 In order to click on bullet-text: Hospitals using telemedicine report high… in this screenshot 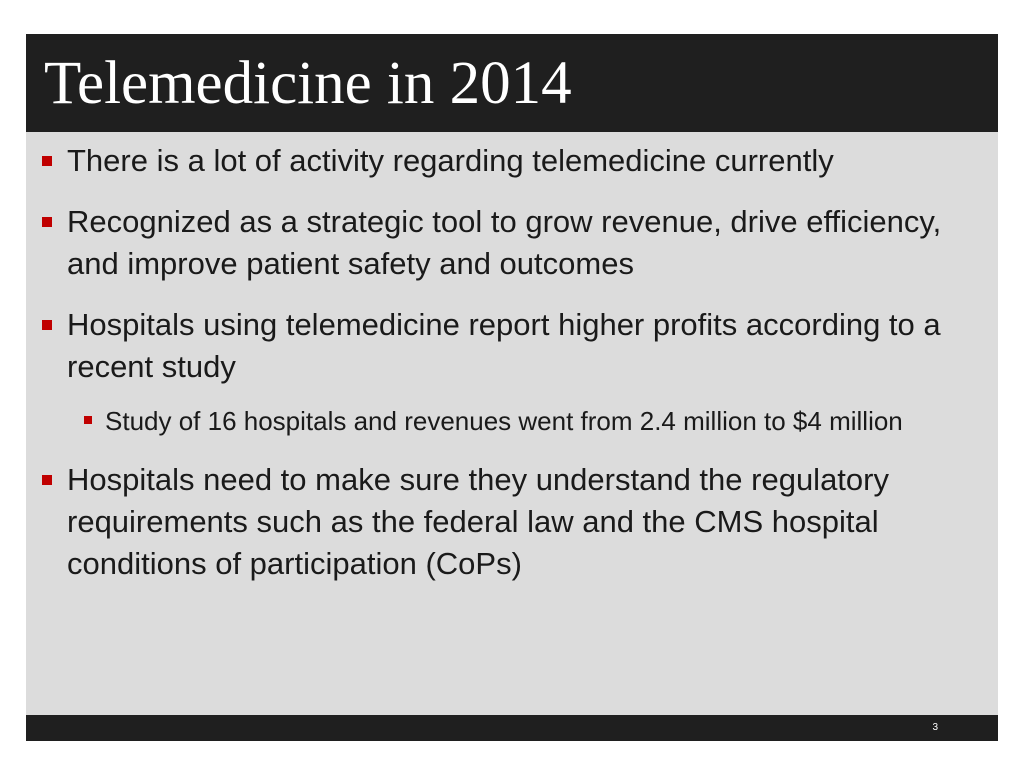, I will do `click(504, 345)`.